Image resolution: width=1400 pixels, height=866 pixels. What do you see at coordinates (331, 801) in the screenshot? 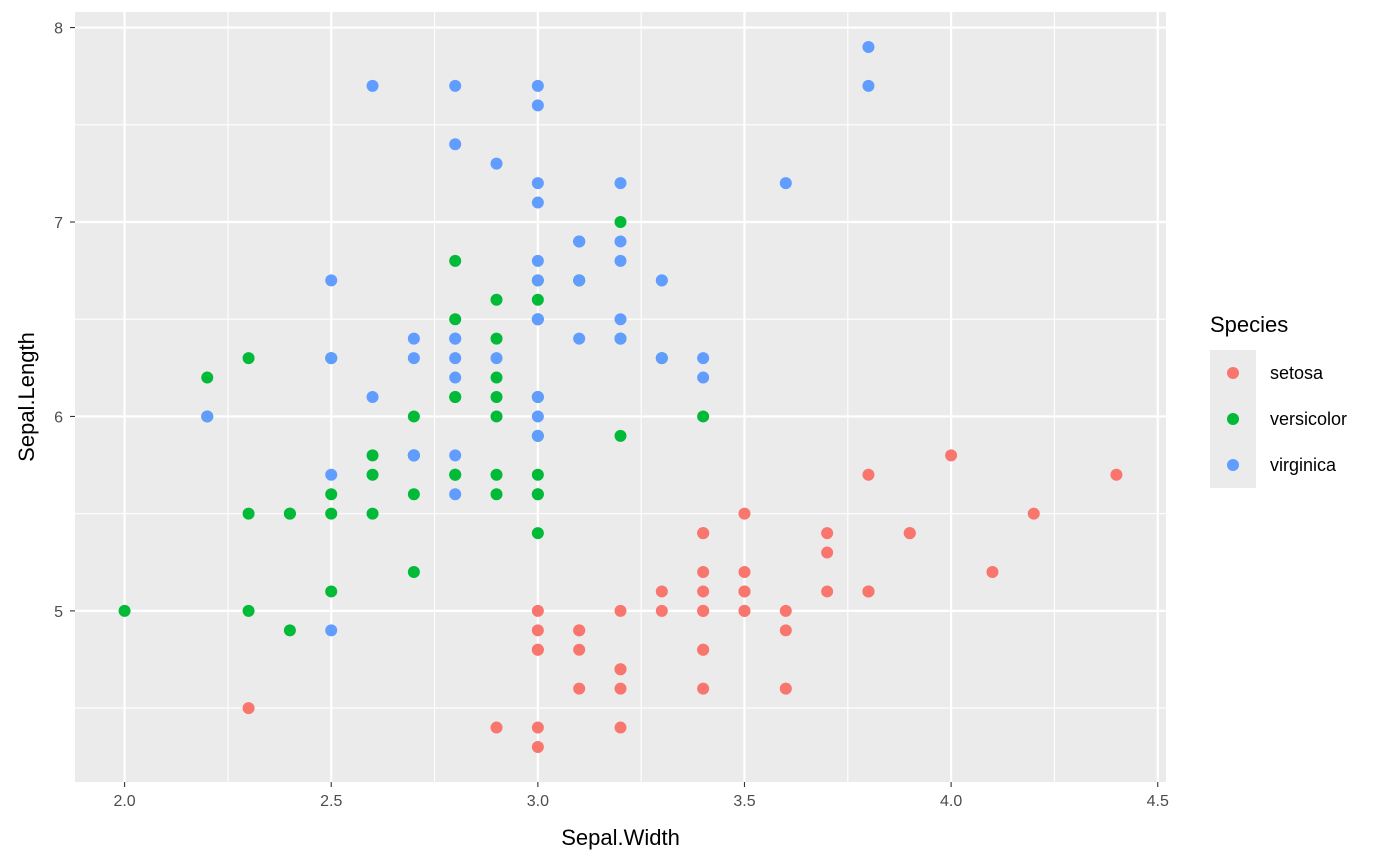
I see `x-tick-label: 2.5` at bounding box center [331, 801].